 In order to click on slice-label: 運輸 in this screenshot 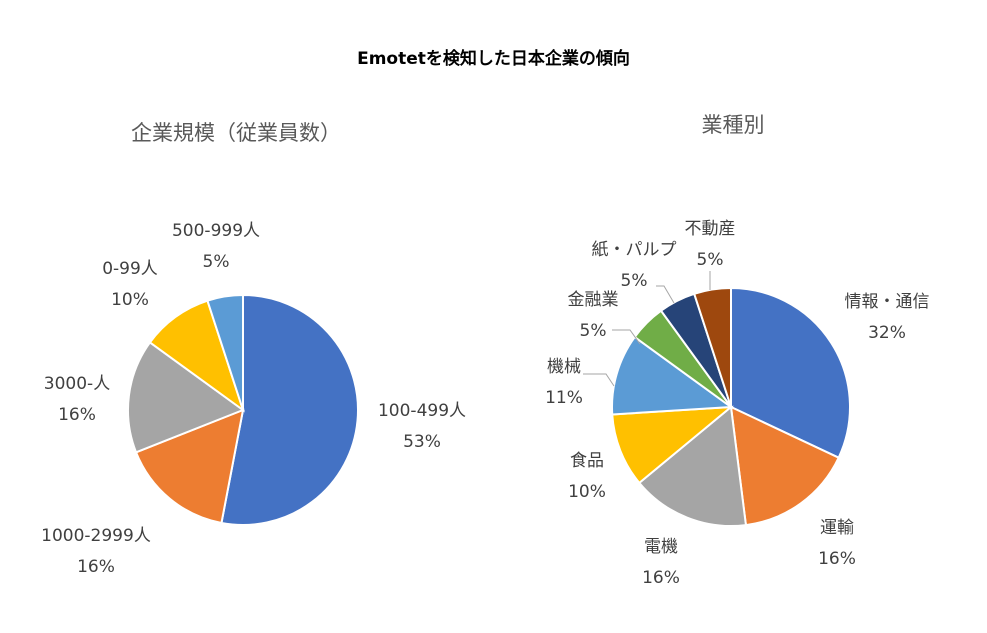, I will do `click(837, 528)`.